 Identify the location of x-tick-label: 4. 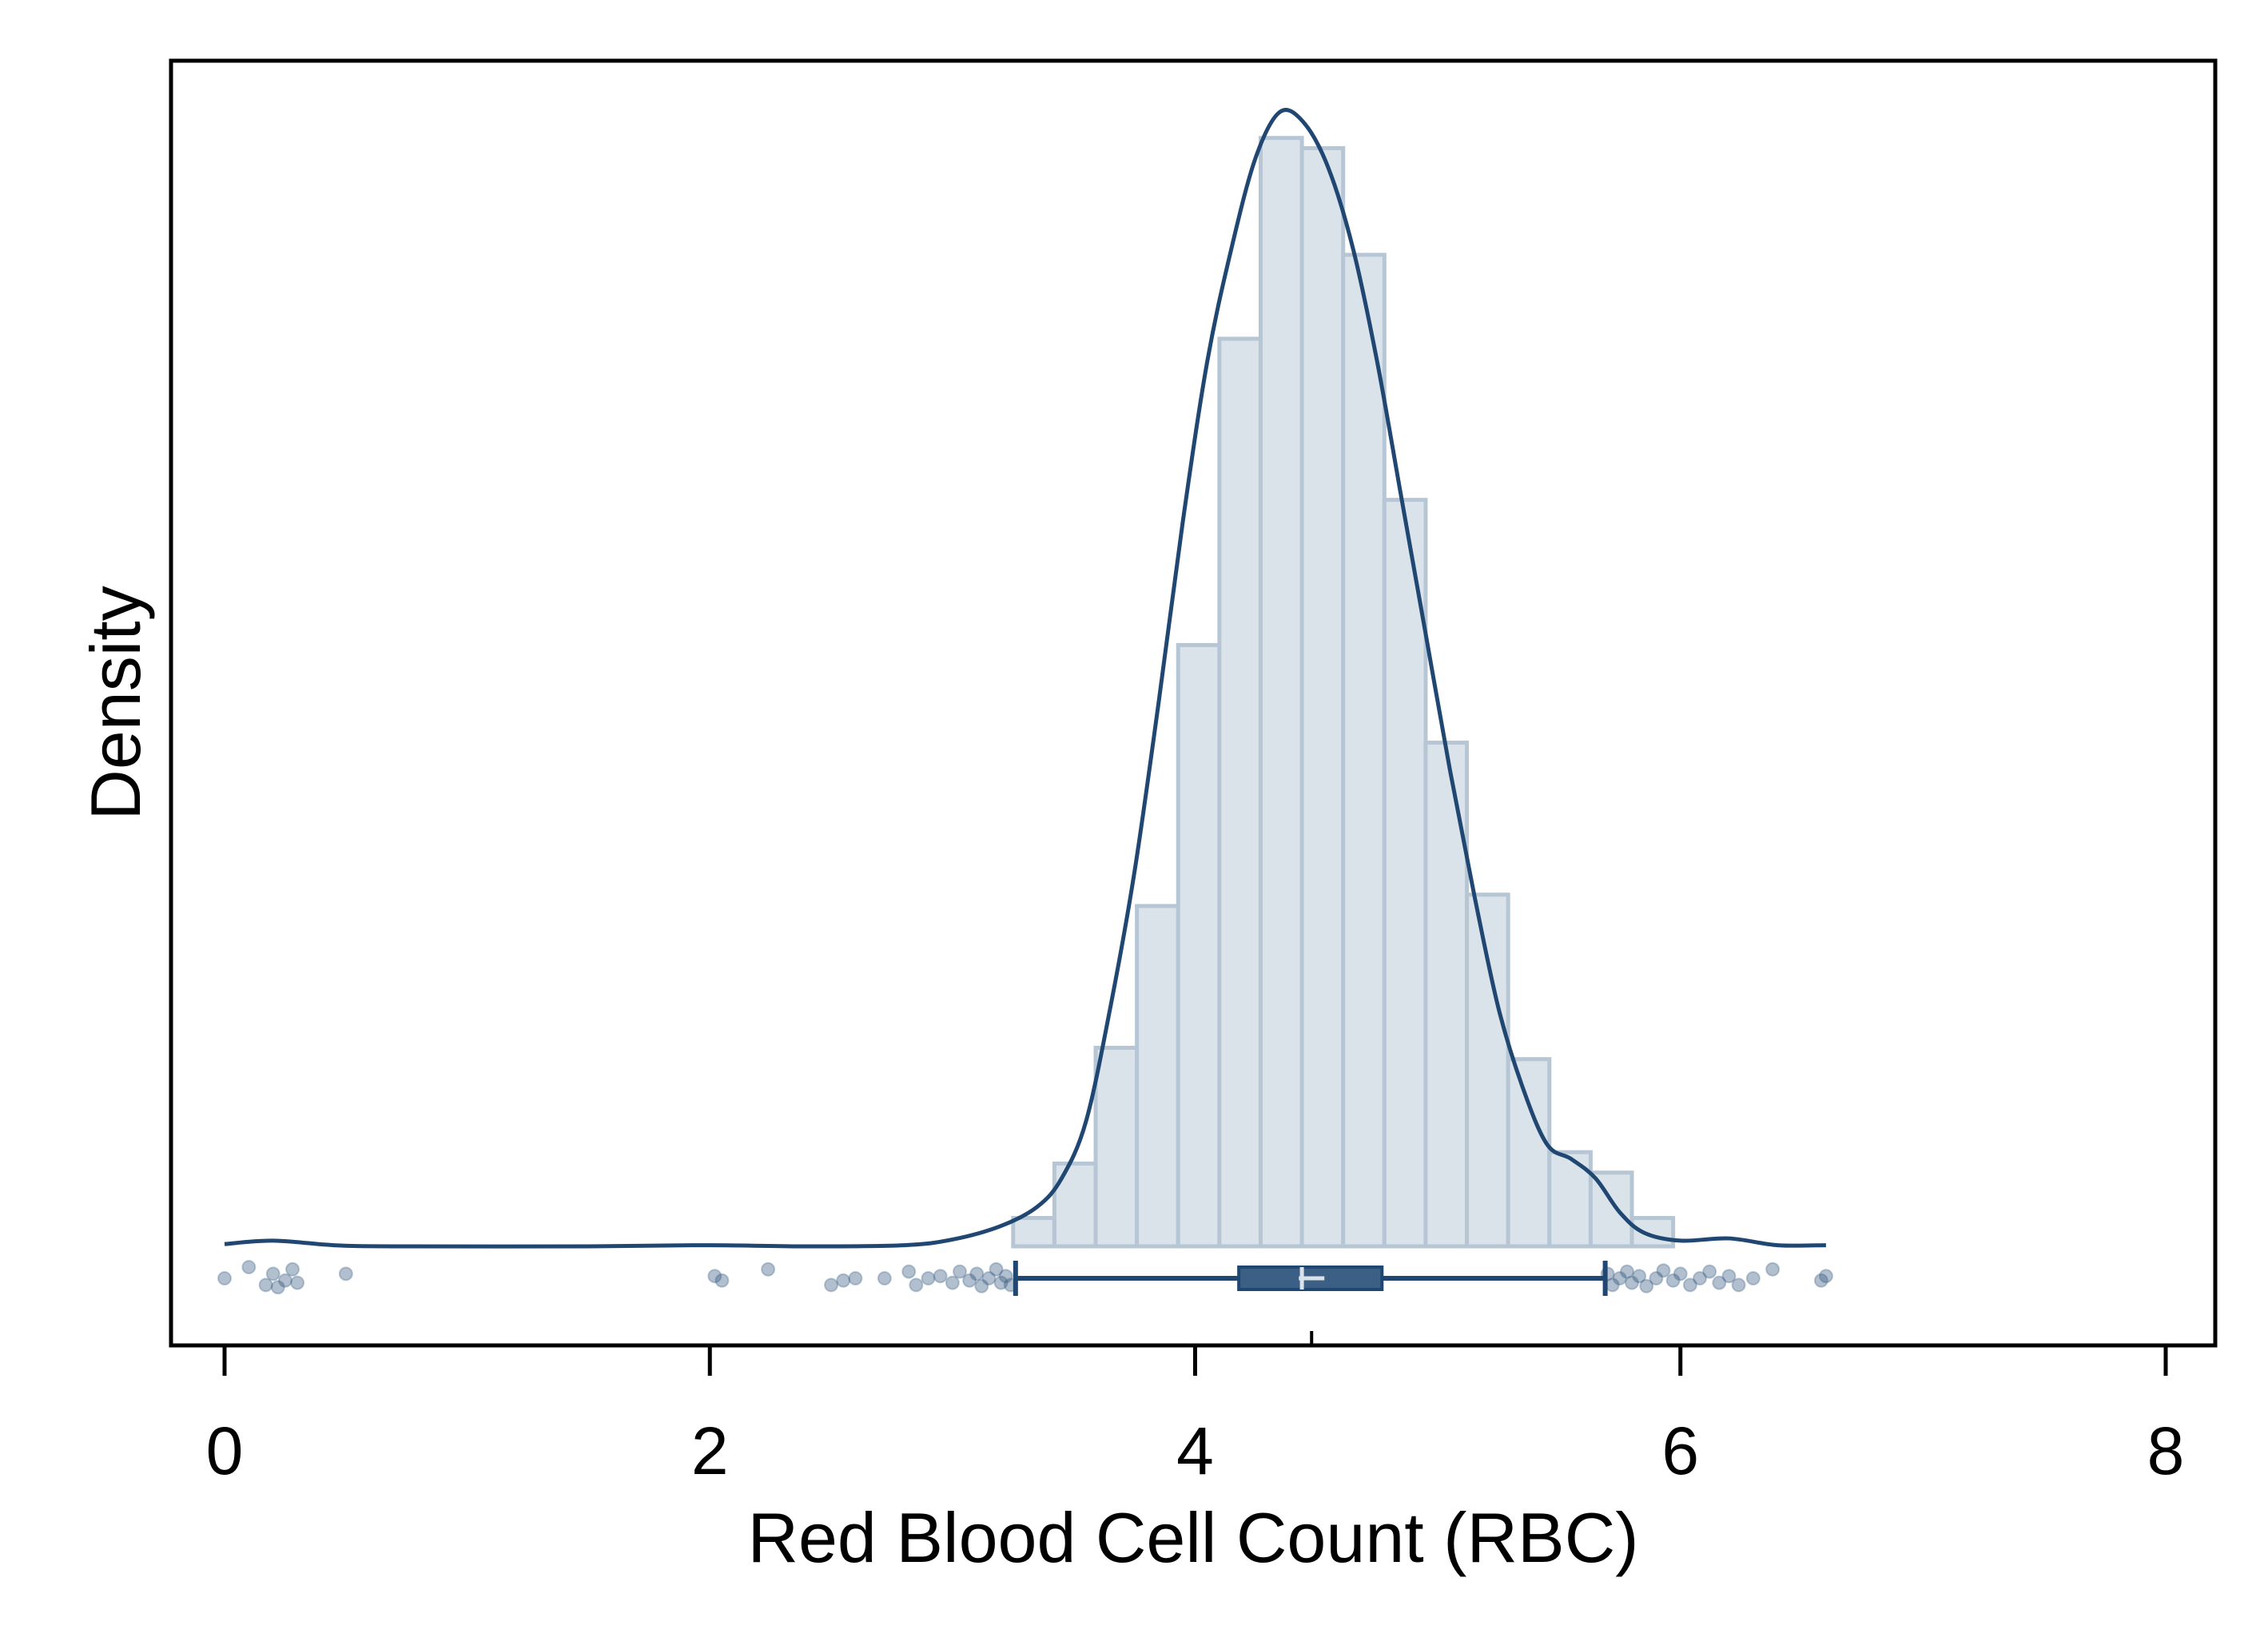
(1195, 1450).